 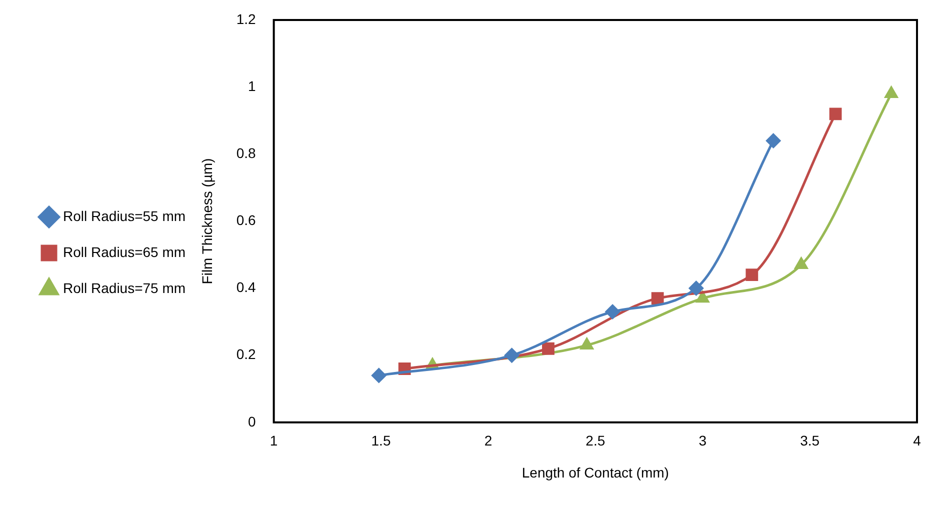 What do you see at coordinates (246, 220) in the screenshot?
I see `y-tick-label: 0.6` at bounding box center [246, 220].